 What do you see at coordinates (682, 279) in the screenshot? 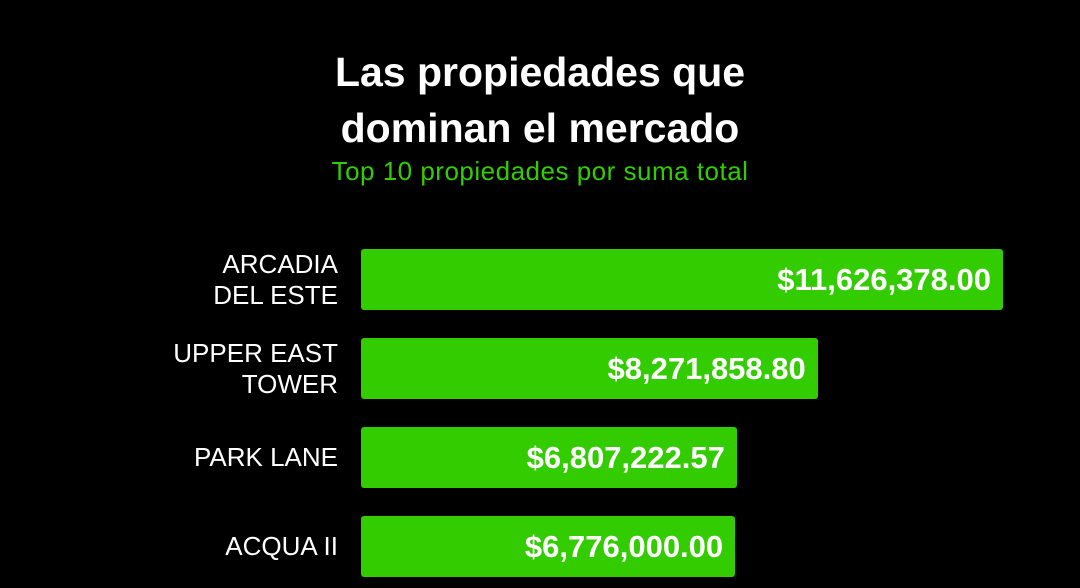
I see `bar: $11,626,378.00` at bounding box center [682, 279].